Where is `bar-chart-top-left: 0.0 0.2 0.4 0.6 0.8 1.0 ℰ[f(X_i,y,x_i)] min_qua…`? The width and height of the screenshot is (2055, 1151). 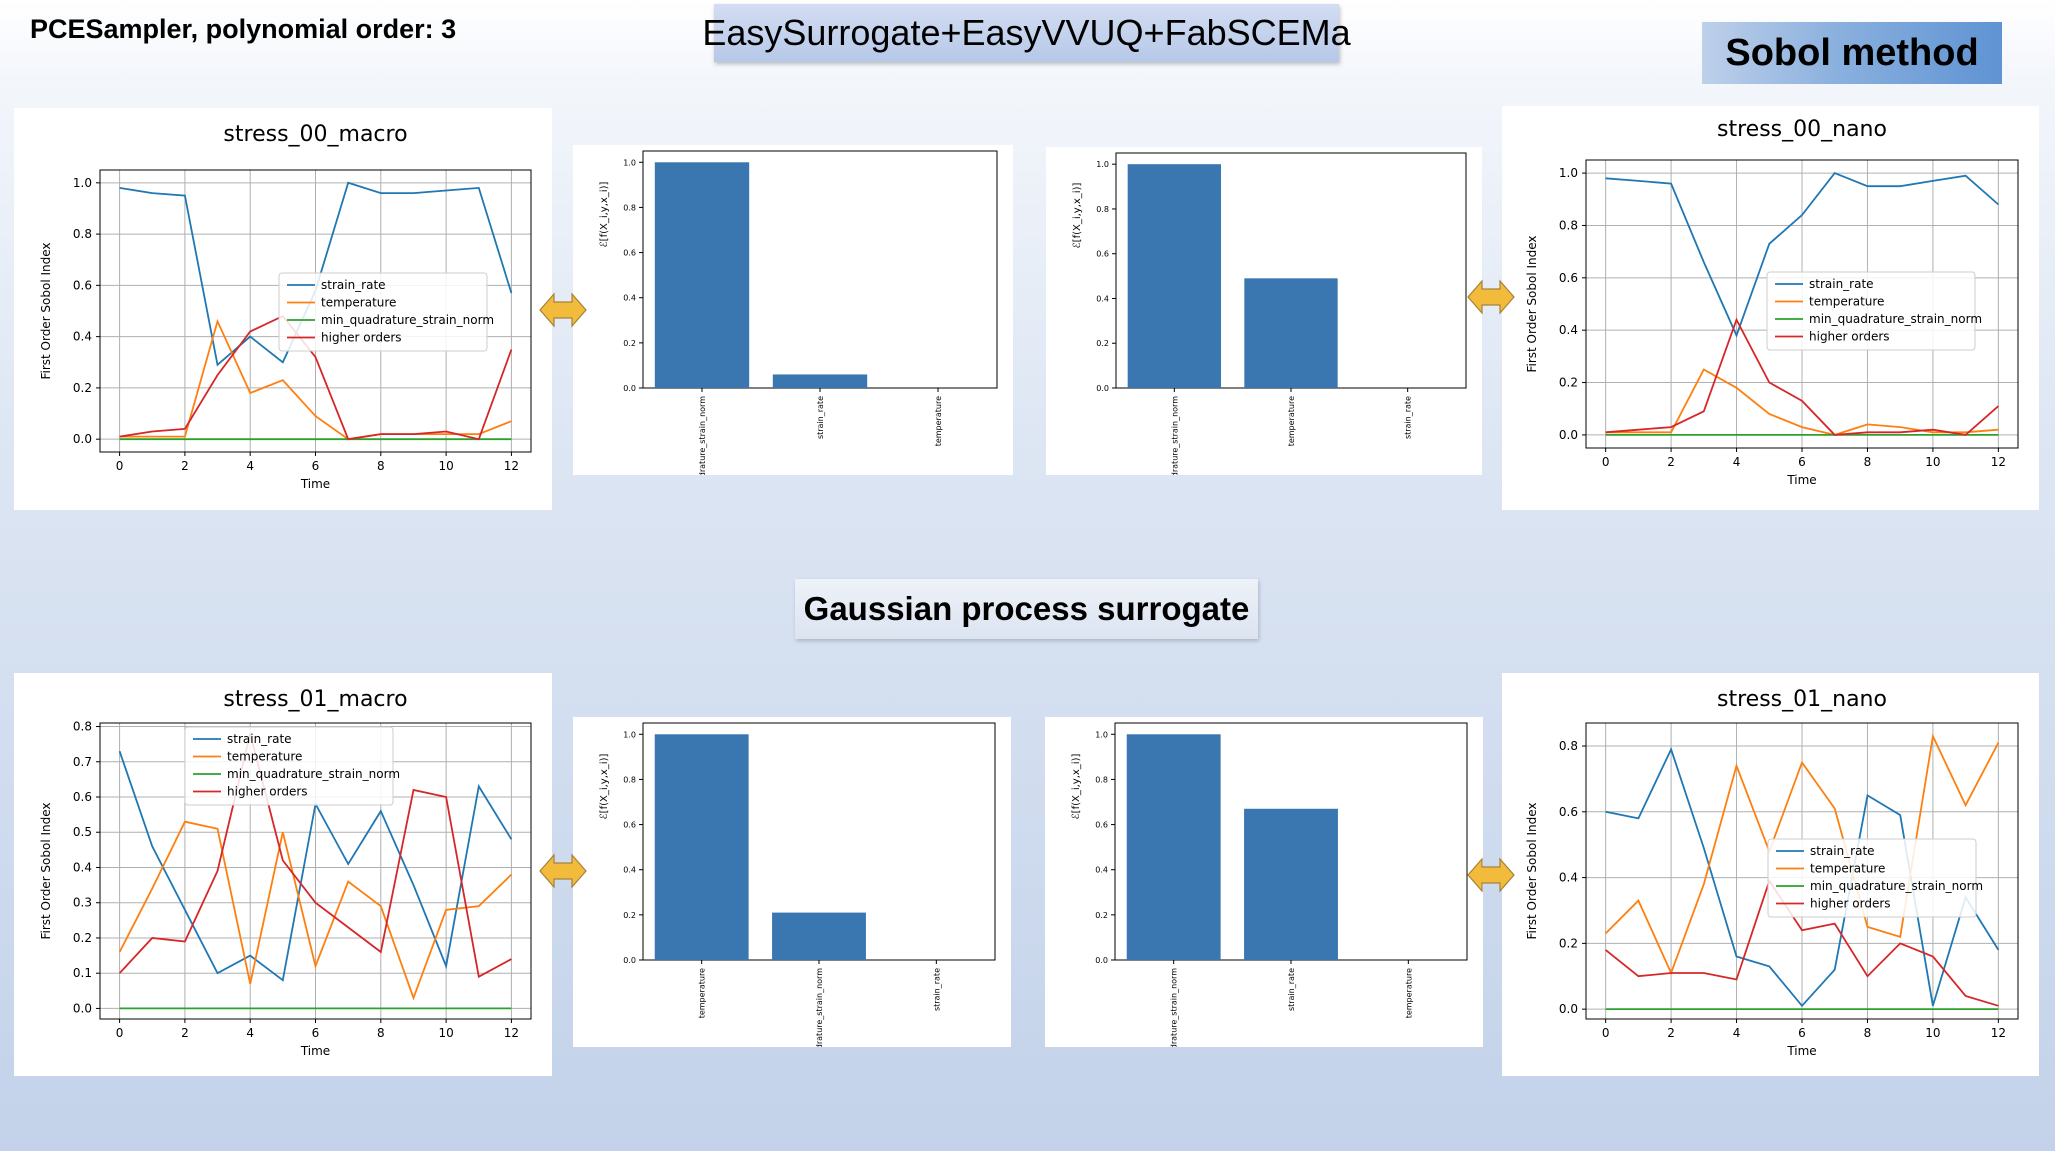
bar-chart-top-left: 0.0 0.2 0.4 0.6 0.8 1.0 ℰ[f(X_i,y,x_i)] min_qua… is located at coordinates (793, 310).